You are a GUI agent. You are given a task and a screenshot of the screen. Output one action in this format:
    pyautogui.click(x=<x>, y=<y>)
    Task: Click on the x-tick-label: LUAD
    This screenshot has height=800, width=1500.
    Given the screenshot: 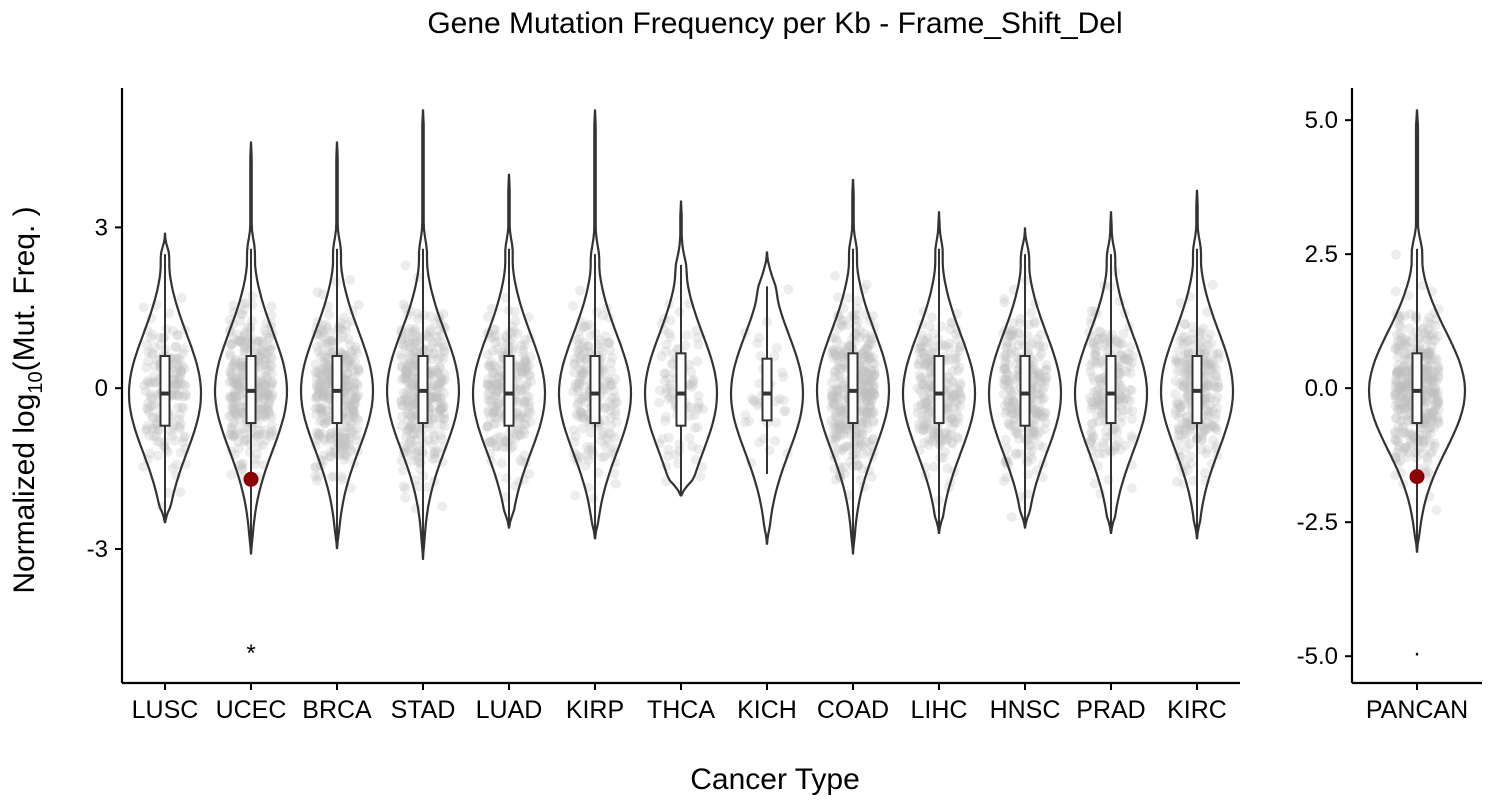 What is the action you would take?
    pyautogui.click(x=509, y=710)
    